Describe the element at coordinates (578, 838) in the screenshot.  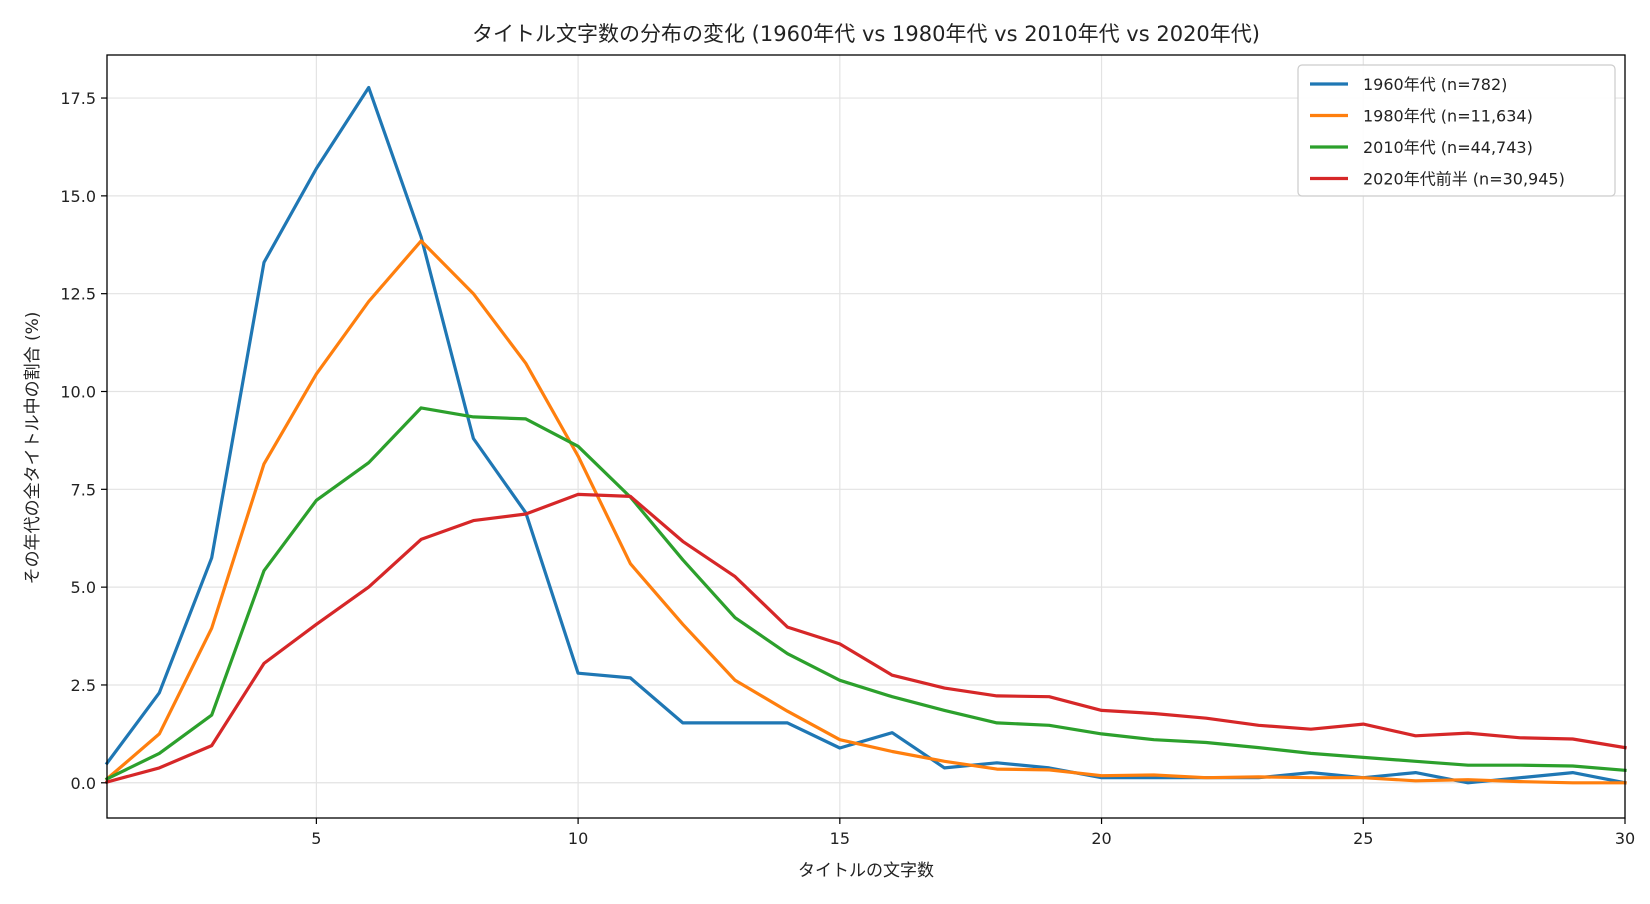
I see `x-tick-label-1: 10` at that location.